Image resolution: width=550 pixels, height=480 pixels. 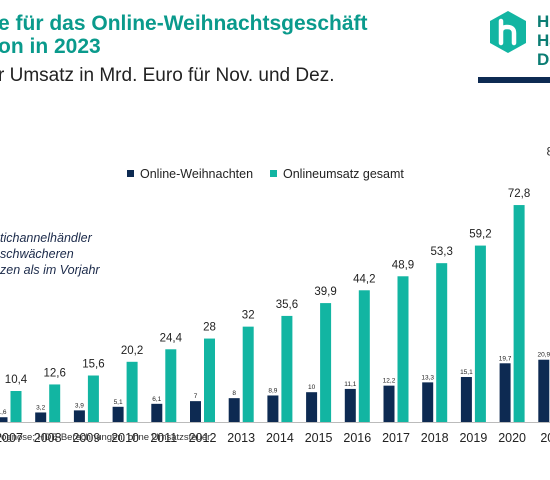 What do you see at coordinates (195, 411) in the screenshot?
I see `bar-online-weihnachten-2012` at bounding box center [195, 411].